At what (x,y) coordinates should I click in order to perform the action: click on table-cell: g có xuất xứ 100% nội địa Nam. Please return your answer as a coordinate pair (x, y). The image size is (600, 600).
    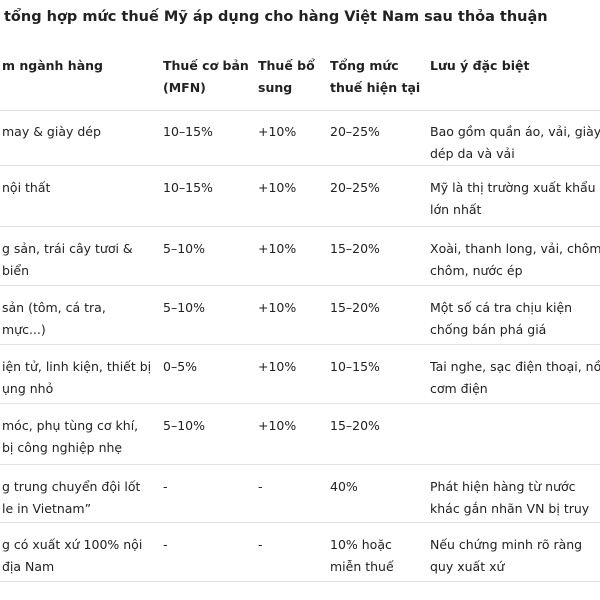
    Looking at the image, I should click on (72, 555).